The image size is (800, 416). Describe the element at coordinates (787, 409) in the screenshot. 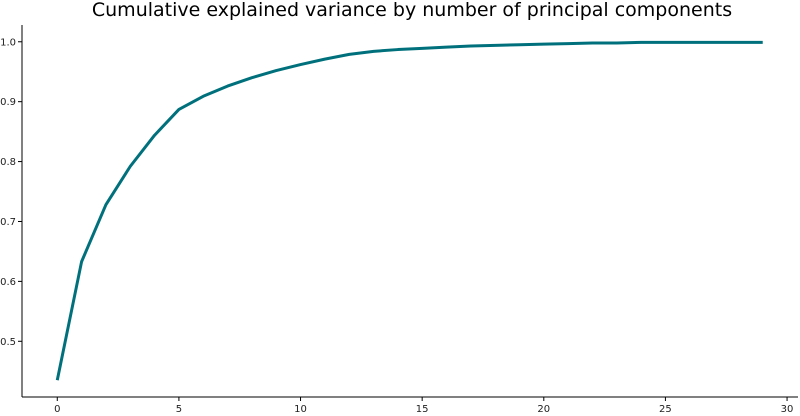

I see `x-tick-label: 30` at that location.